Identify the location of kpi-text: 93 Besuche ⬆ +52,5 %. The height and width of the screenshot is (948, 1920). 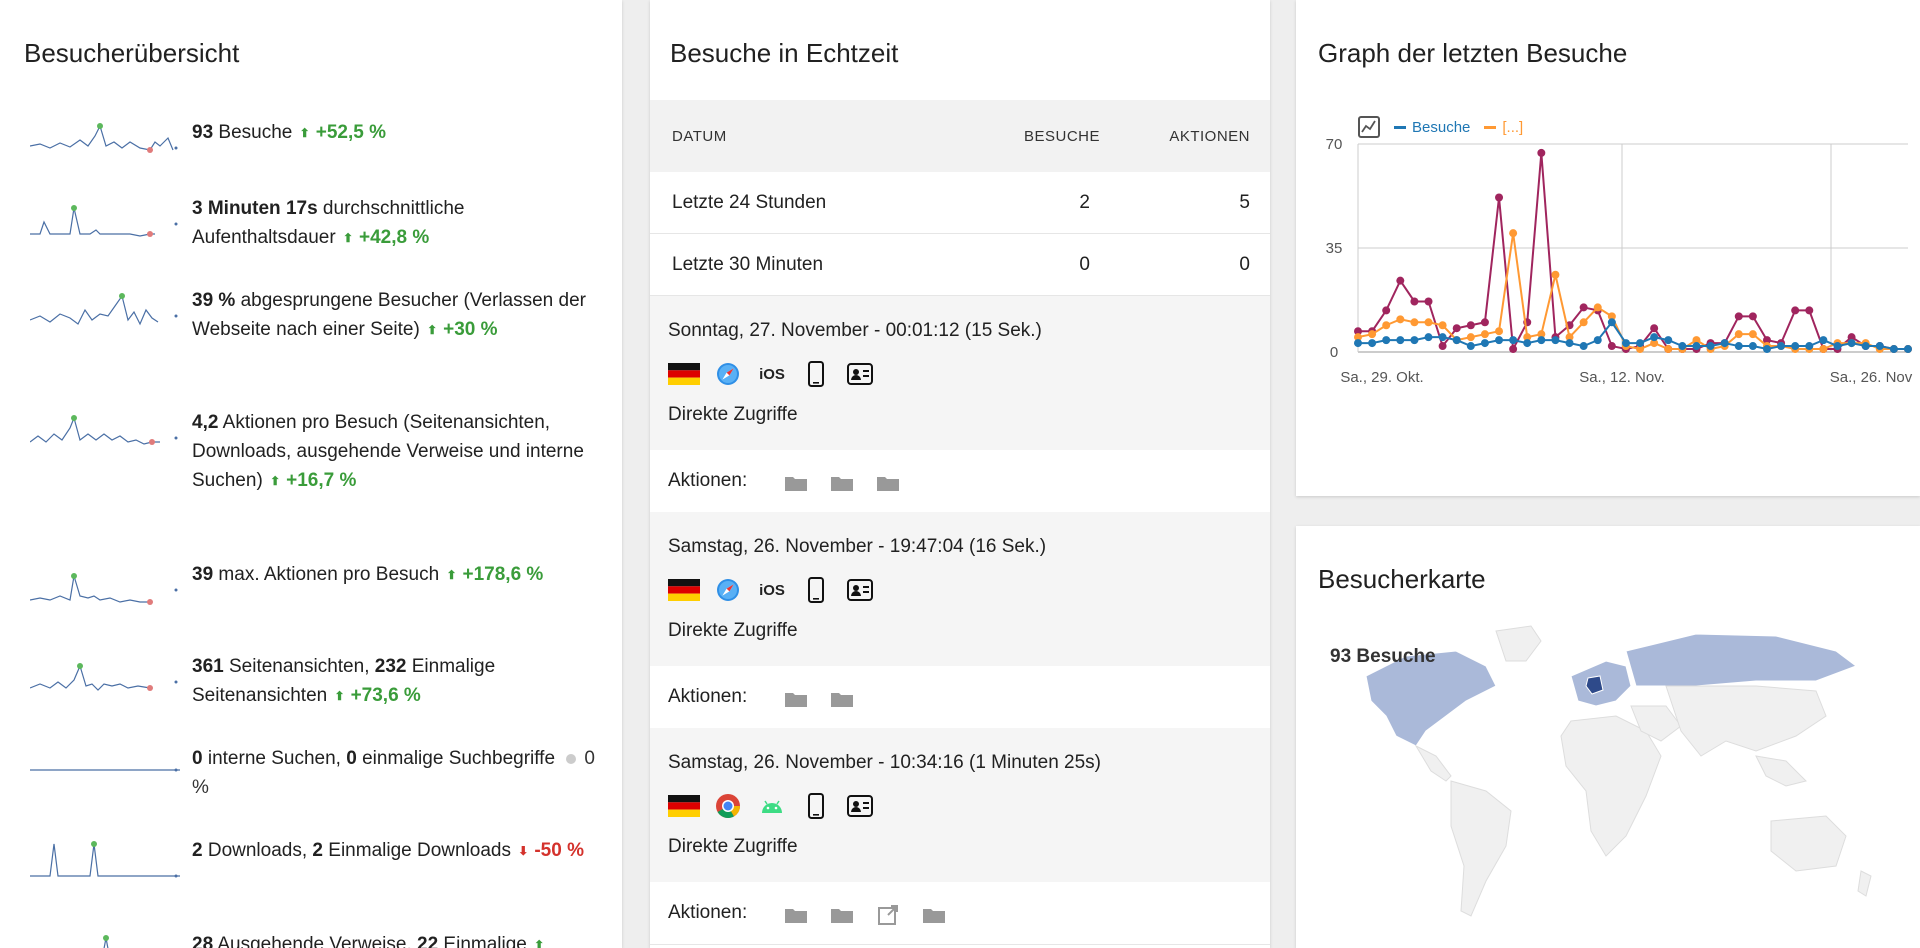
(397, 133).